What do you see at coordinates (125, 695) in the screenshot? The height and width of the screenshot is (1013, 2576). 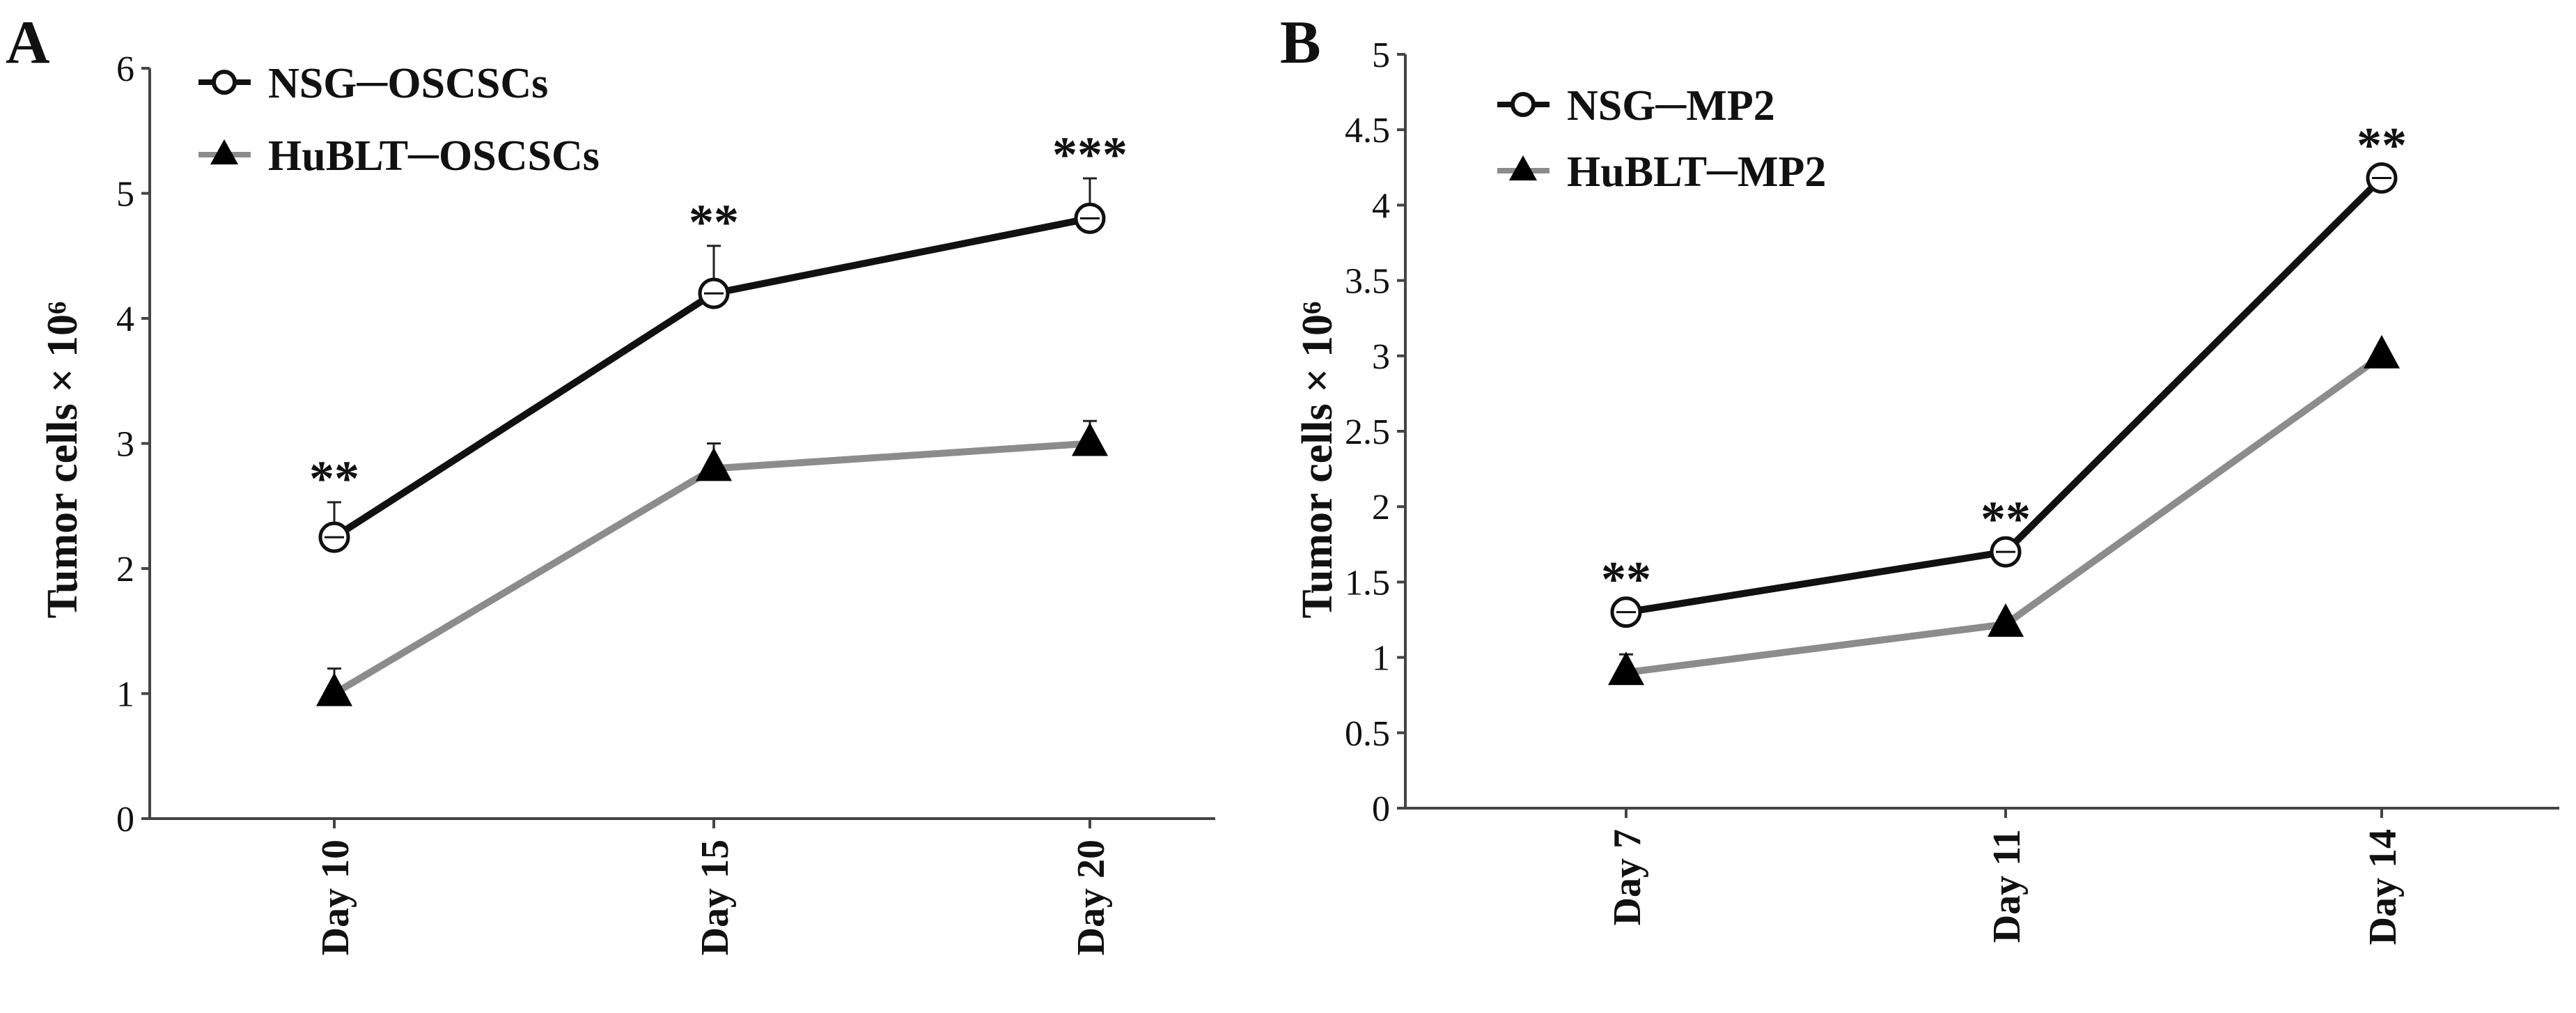 I see `y-tick-label-a: 1` at bounding box center [125, 695].